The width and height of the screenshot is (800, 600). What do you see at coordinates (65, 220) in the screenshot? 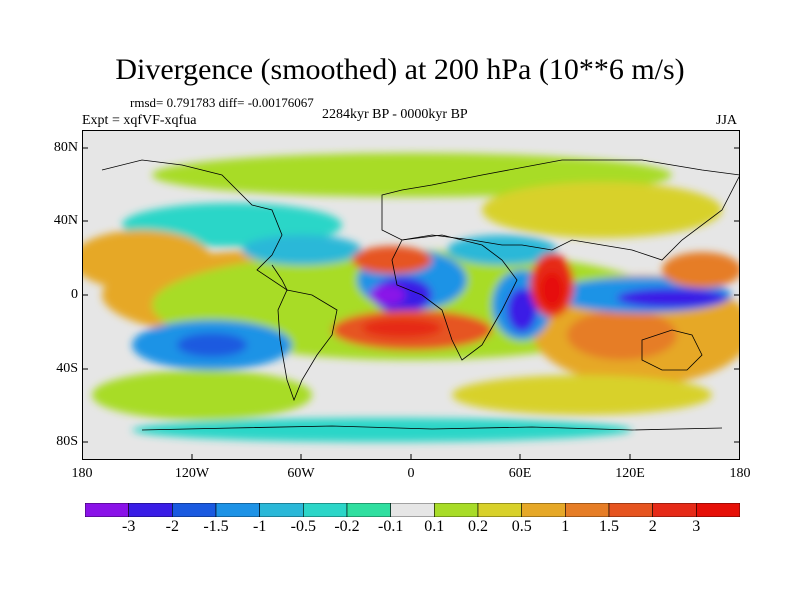
I see `lat-label: 40N` at bounding box center [65, 220].